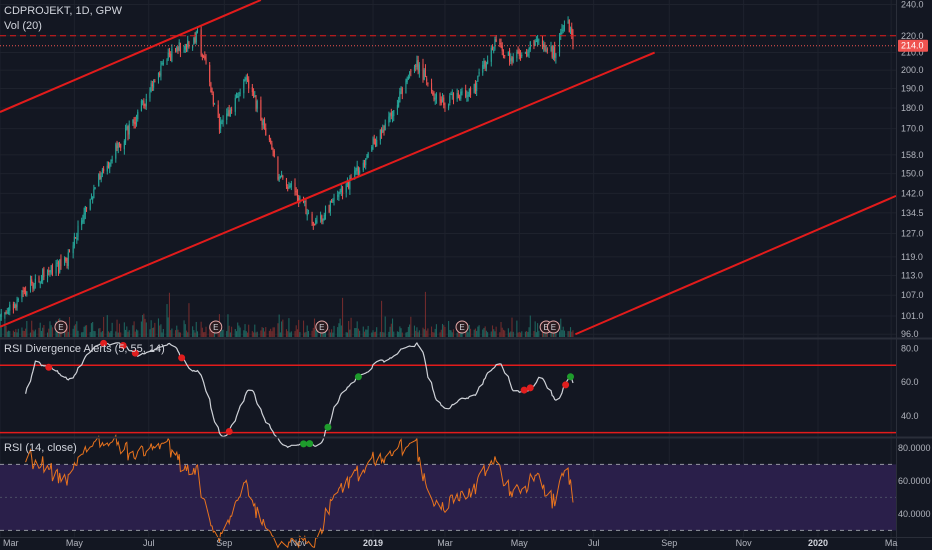 The width and height of the screenshot is (932, 550). I want to click on price-tick-label: 96.0, so click(910, 334).